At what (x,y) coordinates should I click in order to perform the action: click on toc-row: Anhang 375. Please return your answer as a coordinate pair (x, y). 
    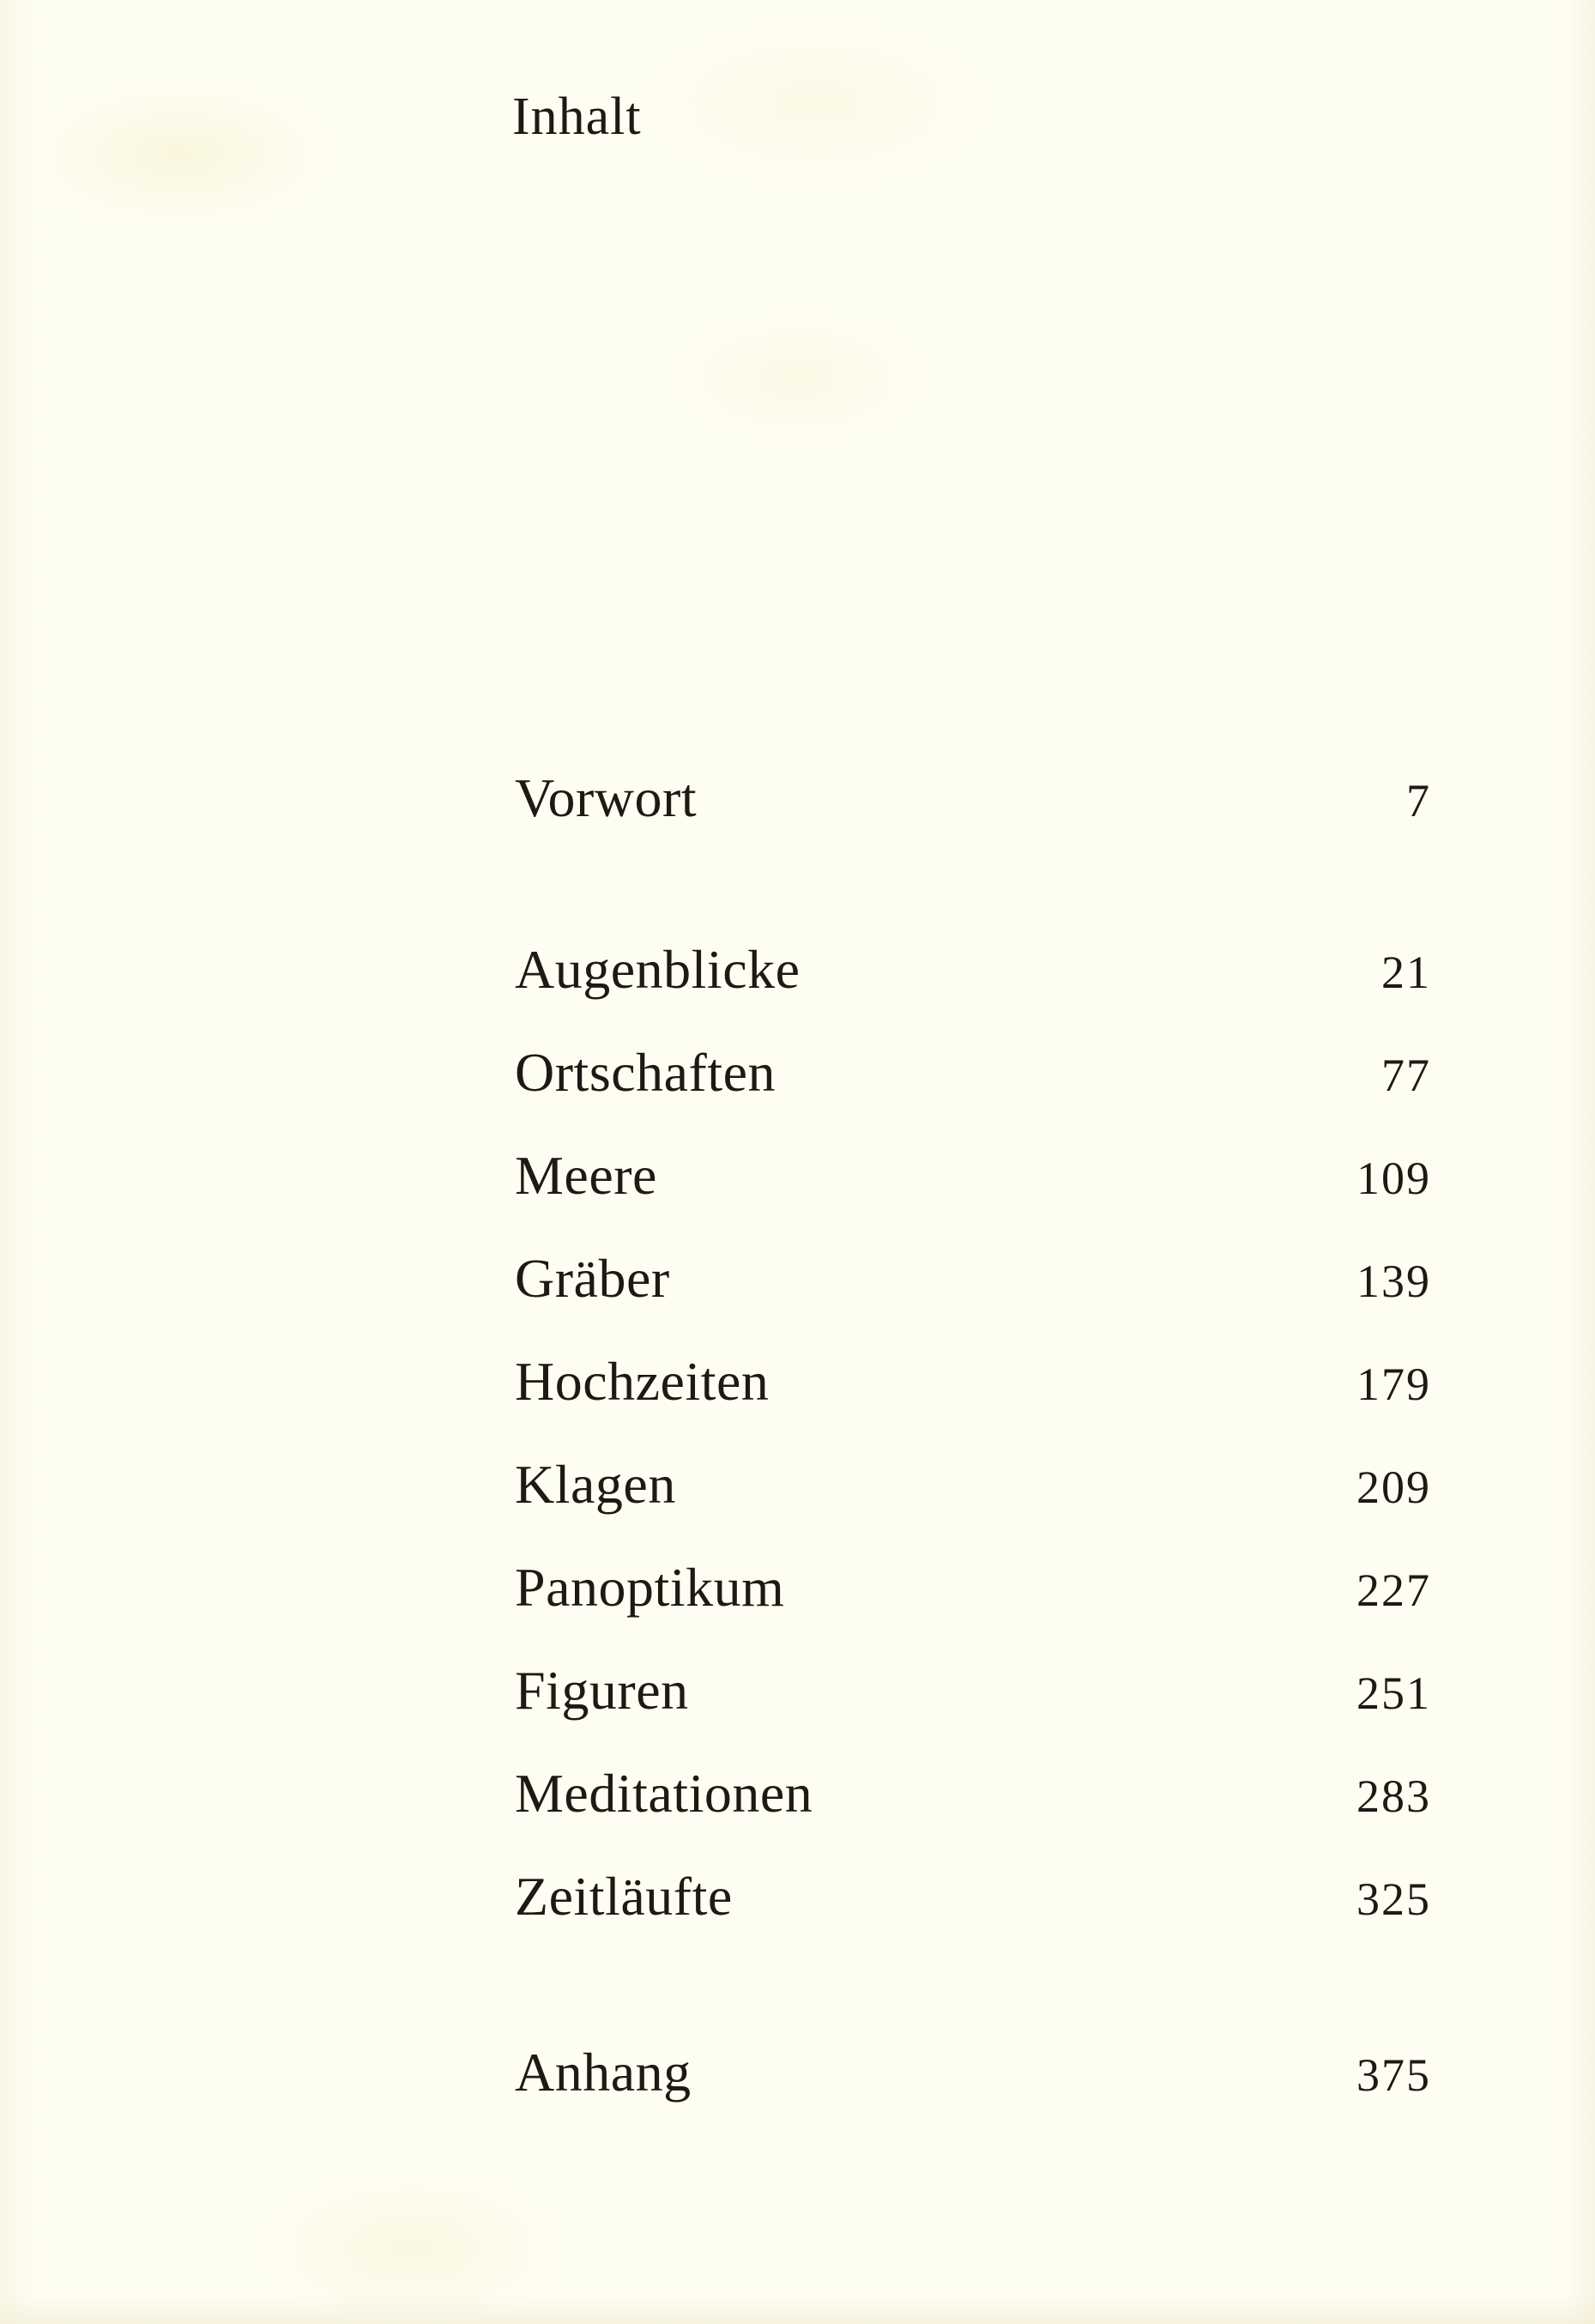
    Looking at the image, I should click on (973, 2072).